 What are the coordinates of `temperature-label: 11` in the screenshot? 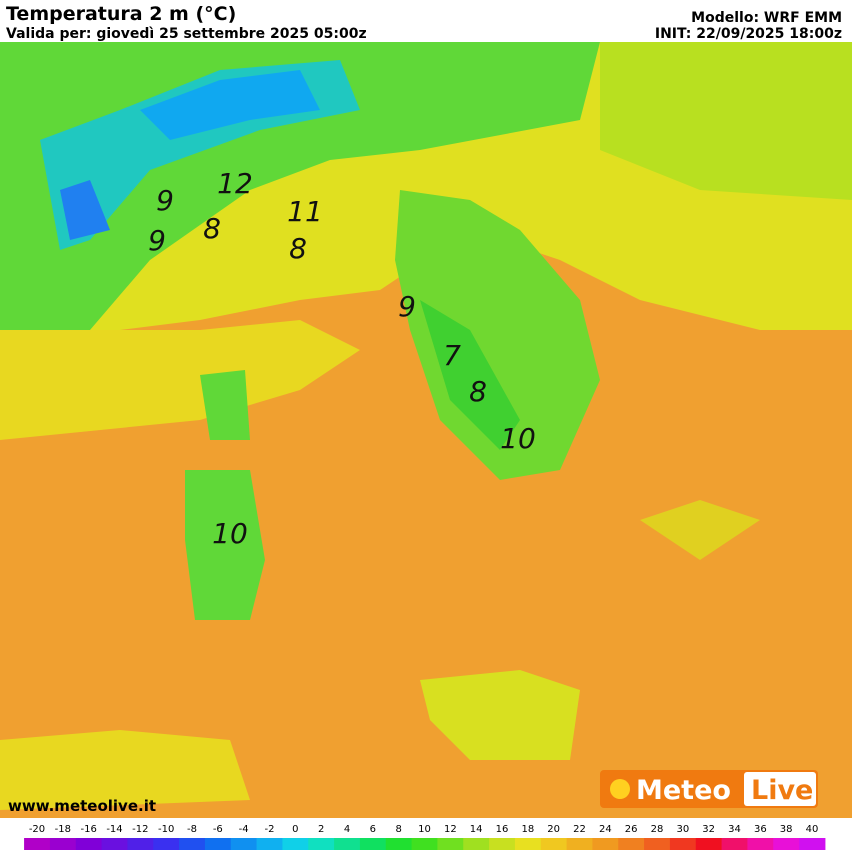 It's located at (305, 211).